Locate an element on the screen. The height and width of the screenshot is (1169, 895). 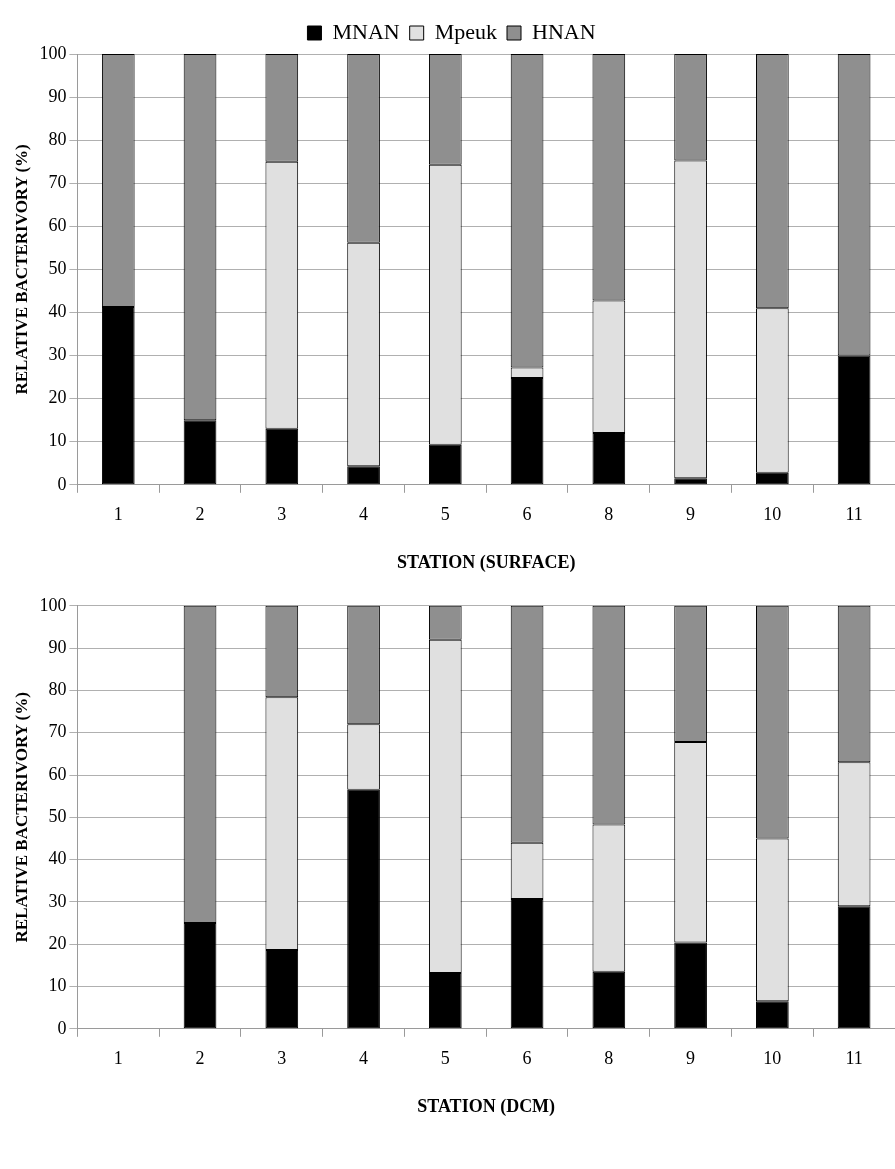
legend-label: HNAN is located at coordinates (564, 31).